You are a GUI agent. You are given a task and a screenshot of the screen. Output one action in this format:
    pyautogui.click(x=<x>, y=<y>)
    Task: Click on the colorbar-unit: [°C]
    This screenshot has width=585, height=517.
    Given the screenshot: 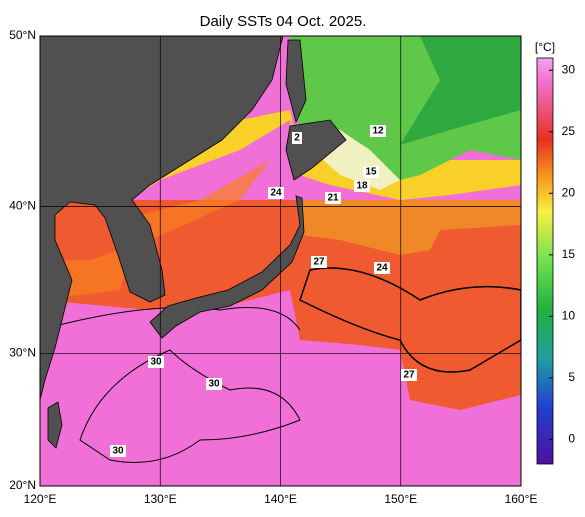 What is the action you would take?
    pyautogui.click(x=545, y=47)
    